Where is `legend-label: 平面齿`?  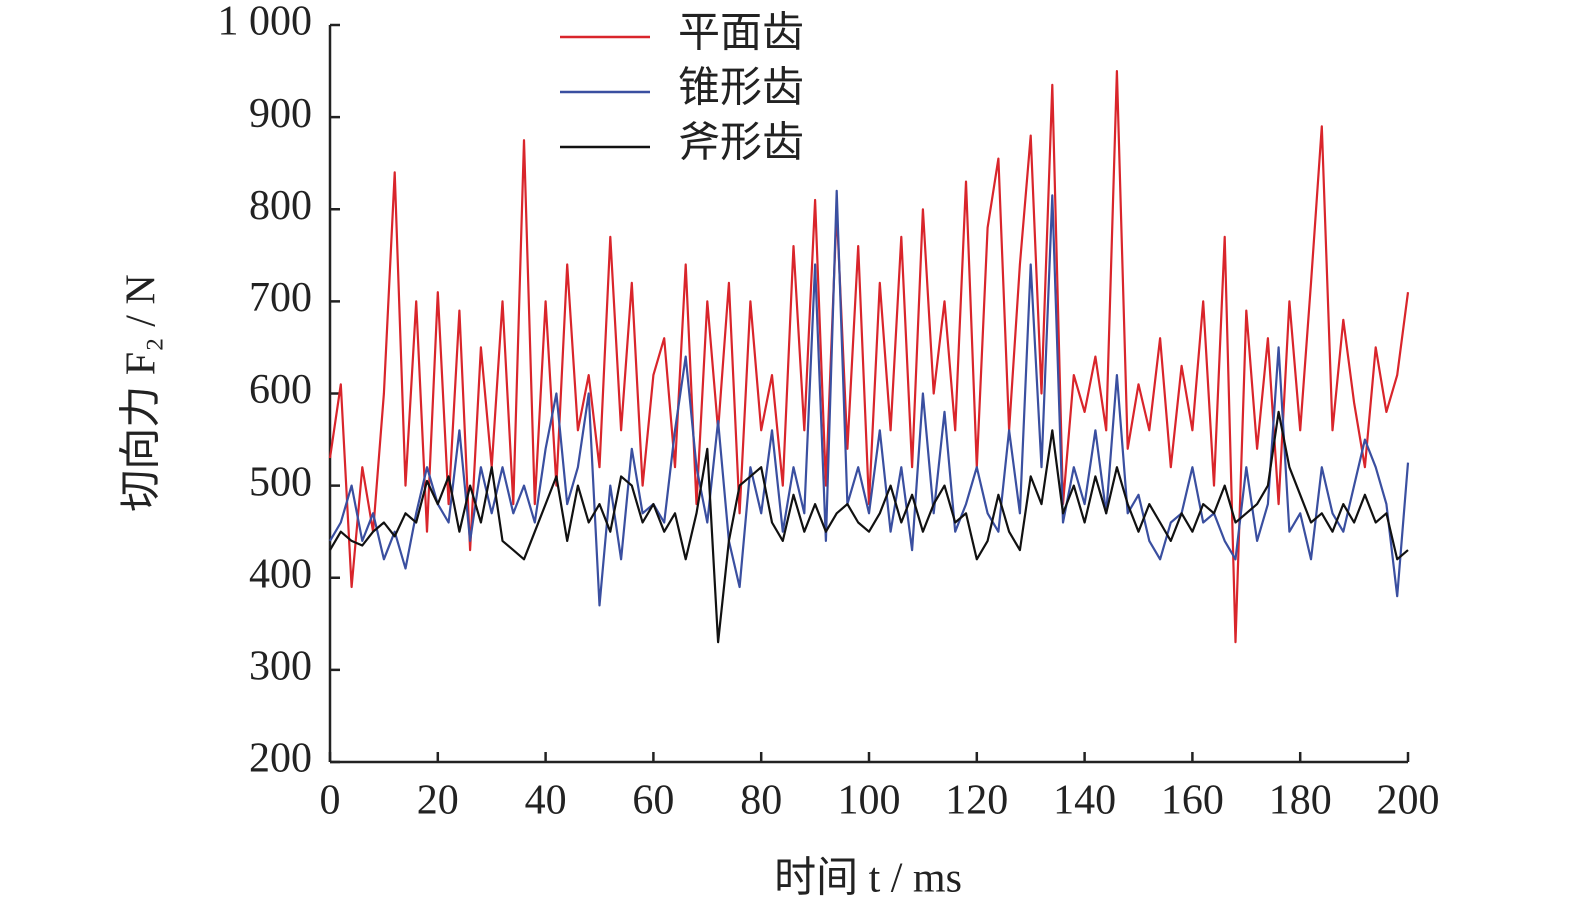 legend-label: 平面齿 is located at coordinates (741, 34).